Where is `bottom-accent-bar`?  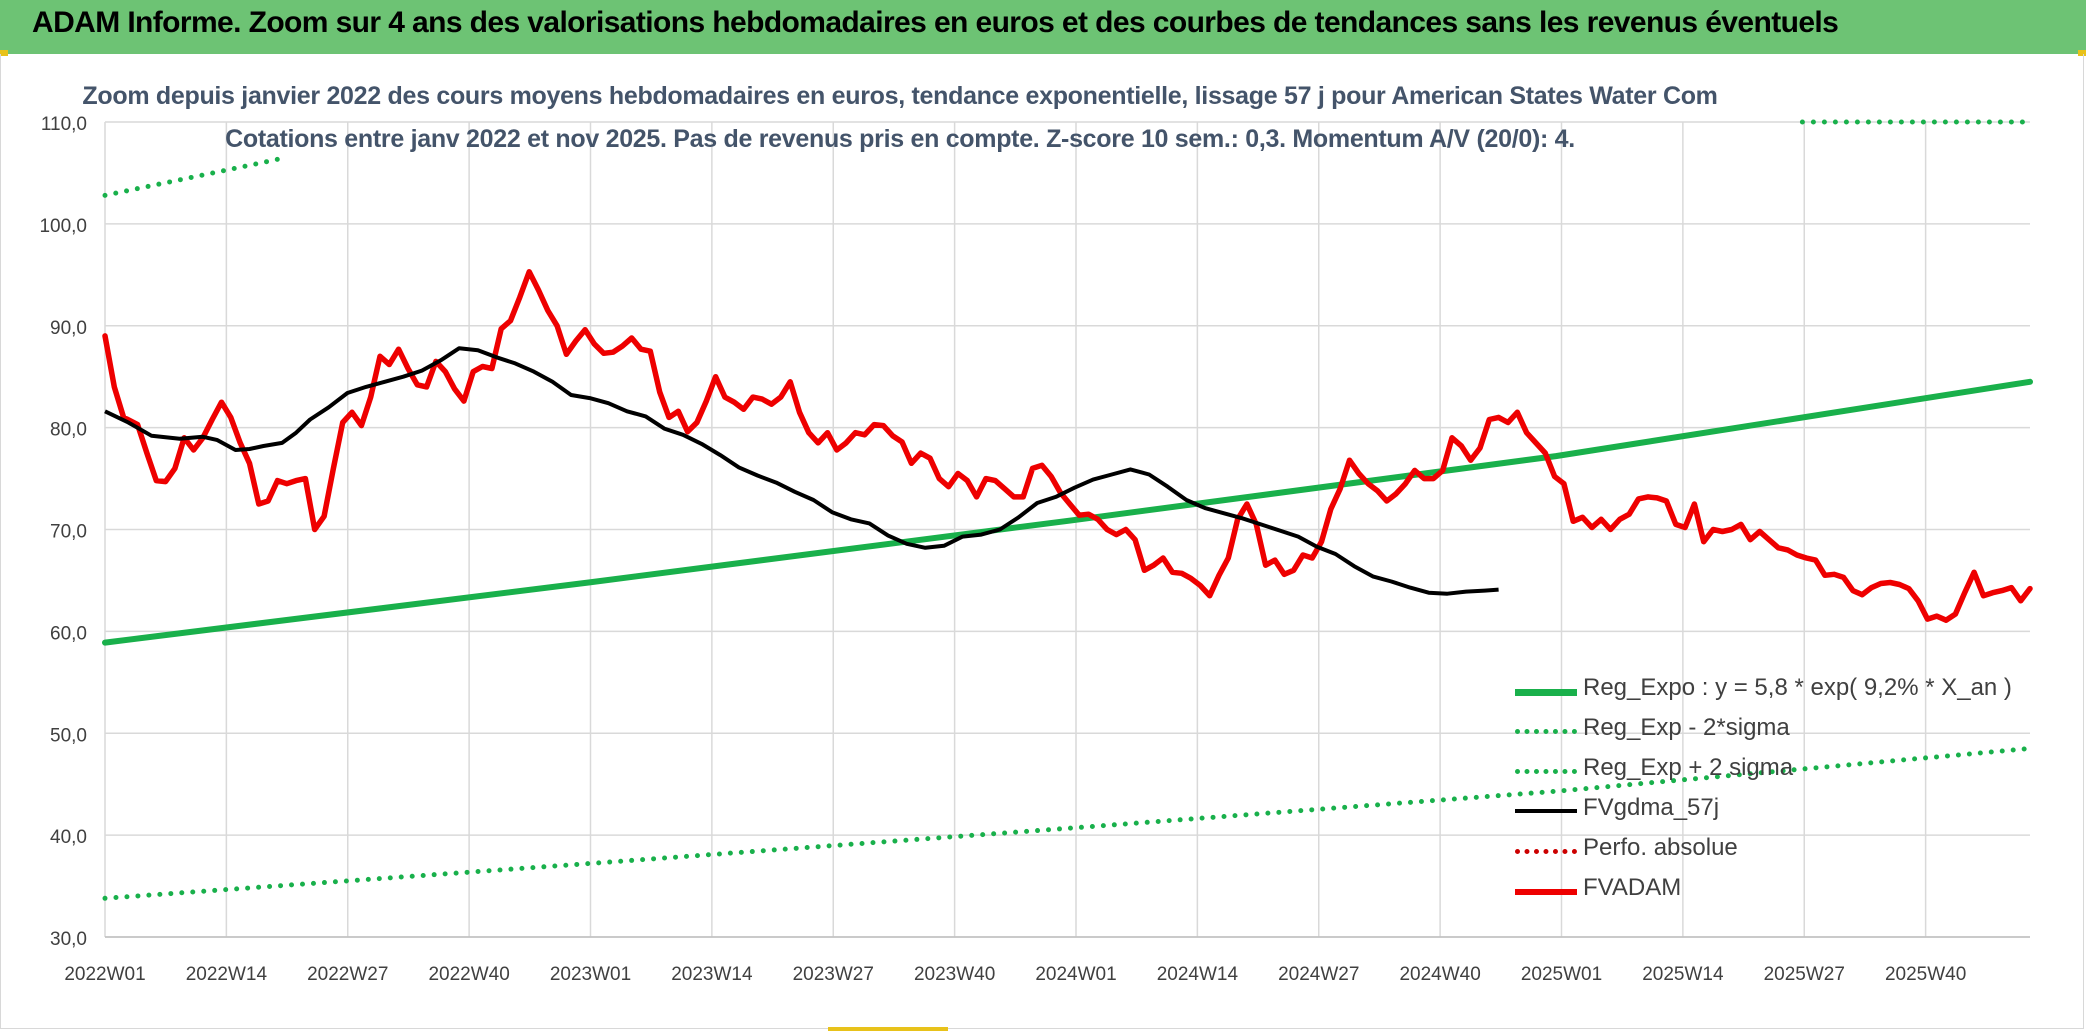
bottom-accent-bar is located at coordinates (888, 1029).